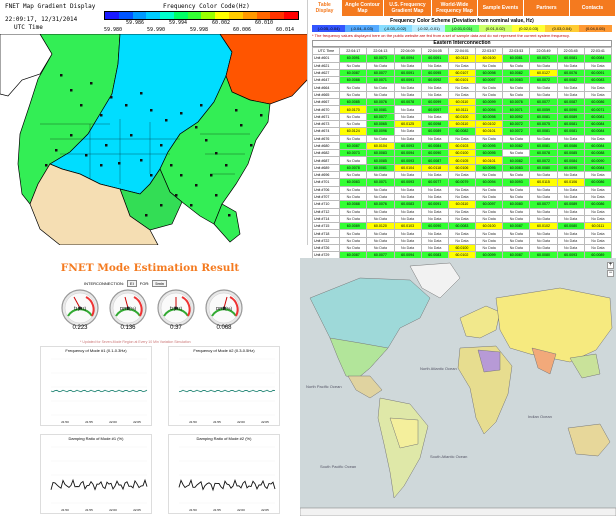 The height and width of the screenshot is (516, 616). What do you see at coordinates (326, 109) in the screenshot?
I see `unit-cell: Unit #670` at bounding box center [326, 109].